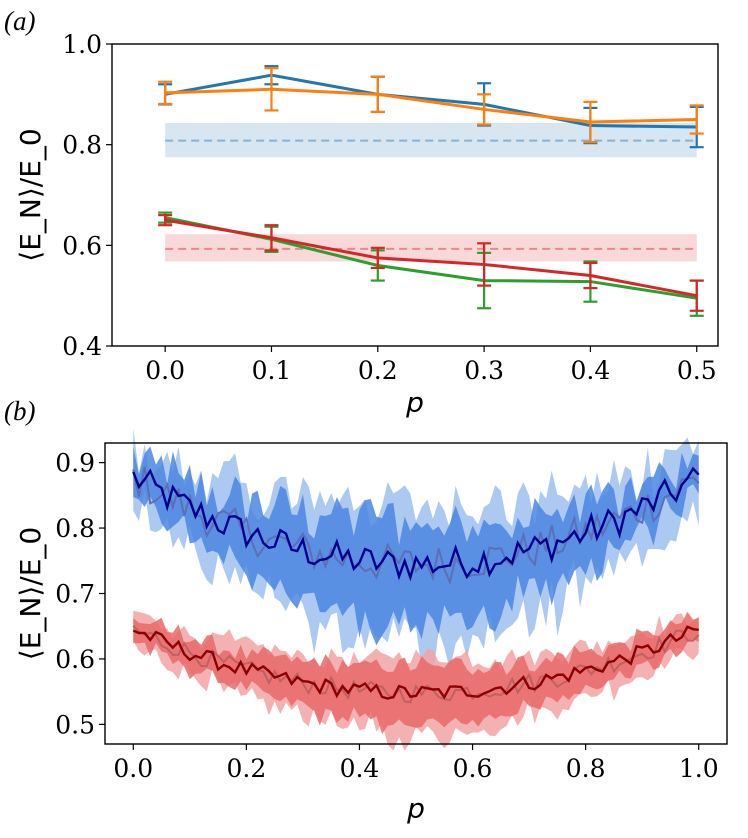 The width and height of the screenshot is (748, 838). What do you see at coordinates (414, 402) in the screenshot?
I see `panel-a-xlabel: p` at bounding box center [414, 402].